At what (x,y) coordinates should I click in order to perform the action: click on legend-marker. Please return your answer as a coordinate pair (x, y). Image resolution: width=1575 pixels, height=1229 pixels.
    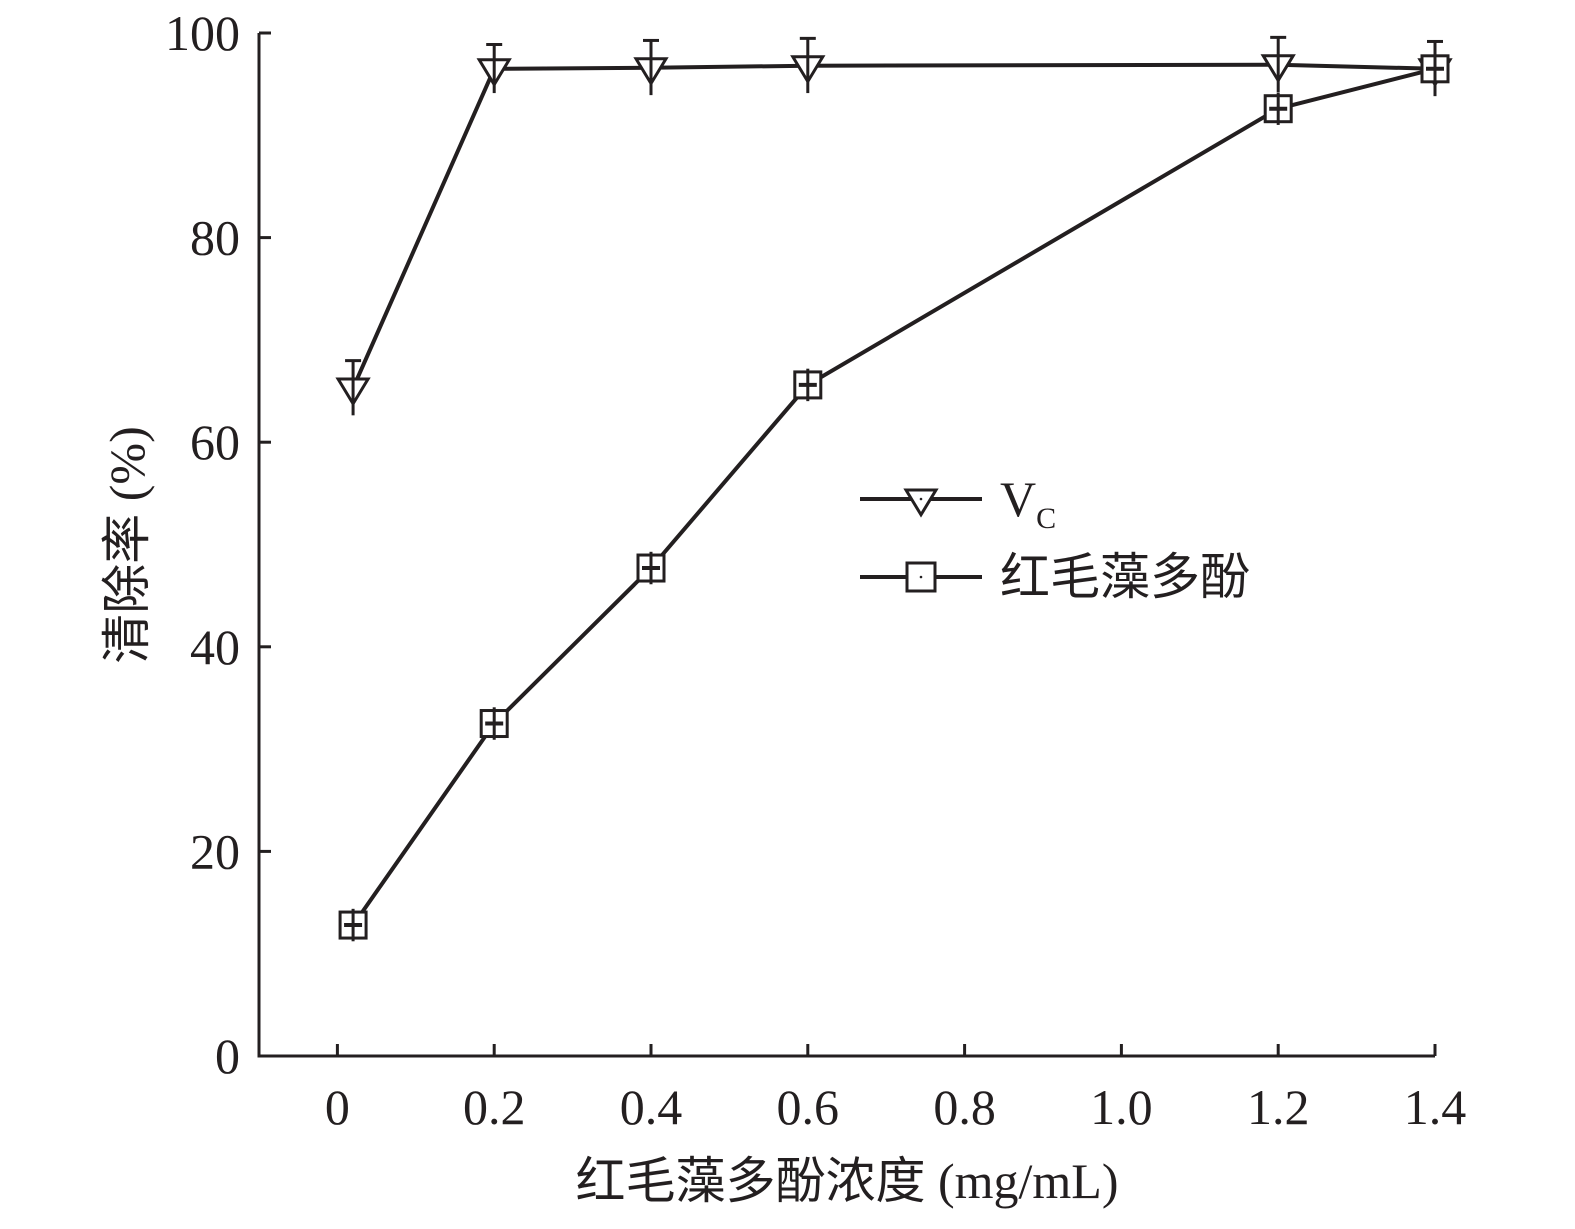
    Looking at the image, I should click on (921, 503).